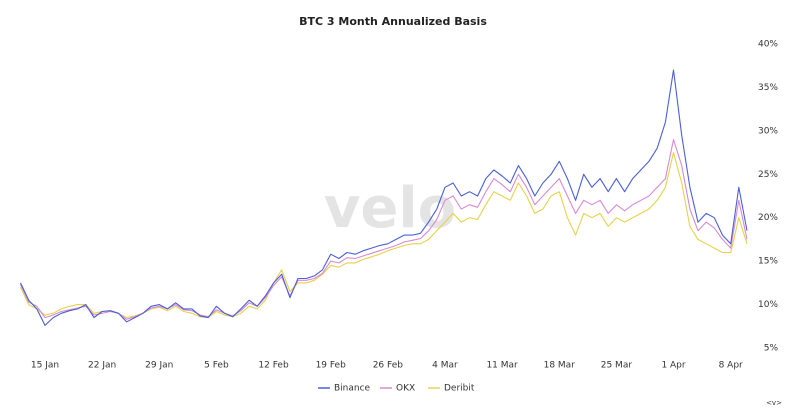 This screenshot has height=411, width=786. What do you see at coordinates (445, 366) in the screenshot?
I see `x-tick-label: 4 Mar` at bounding box center [445, 366].